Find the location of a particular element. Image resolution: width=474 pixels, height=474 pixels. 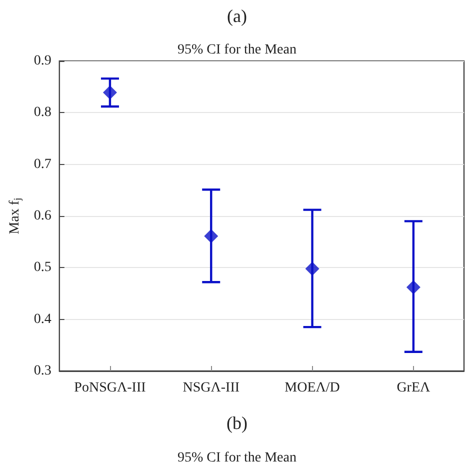

y-axis-title: Max fj is located at coordinates (16, 216).